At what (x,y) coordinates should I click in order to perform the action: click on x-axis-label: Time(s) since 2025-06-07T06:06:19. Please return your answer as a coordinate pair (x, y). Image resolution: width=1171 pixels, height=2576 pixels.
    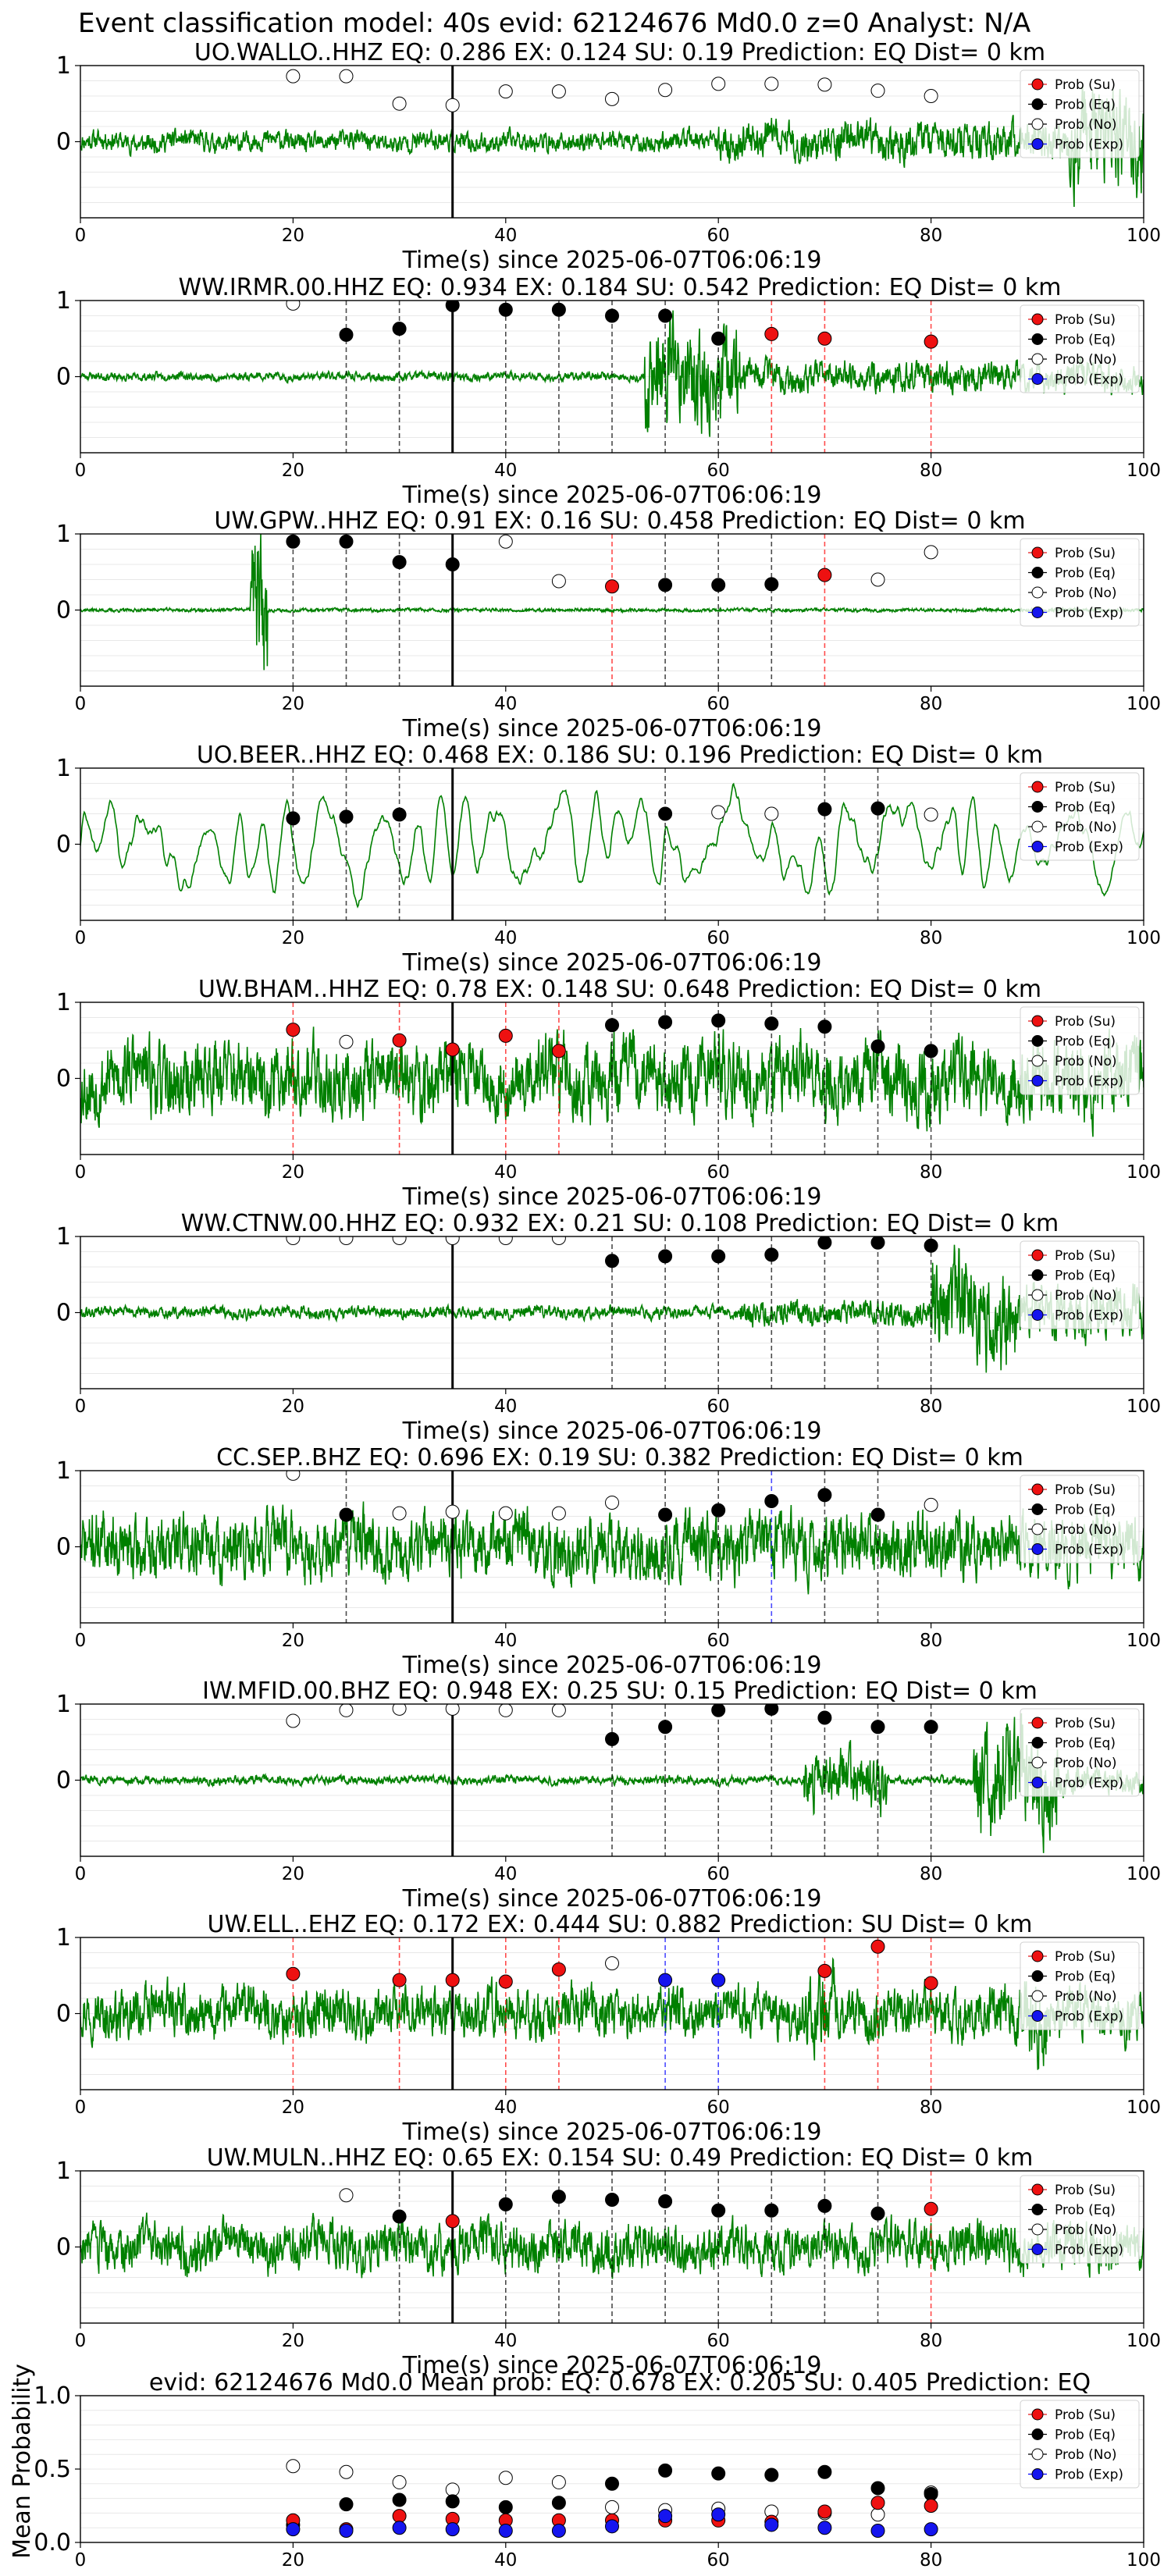
    Looking at the image, I should click on (612, 1197).